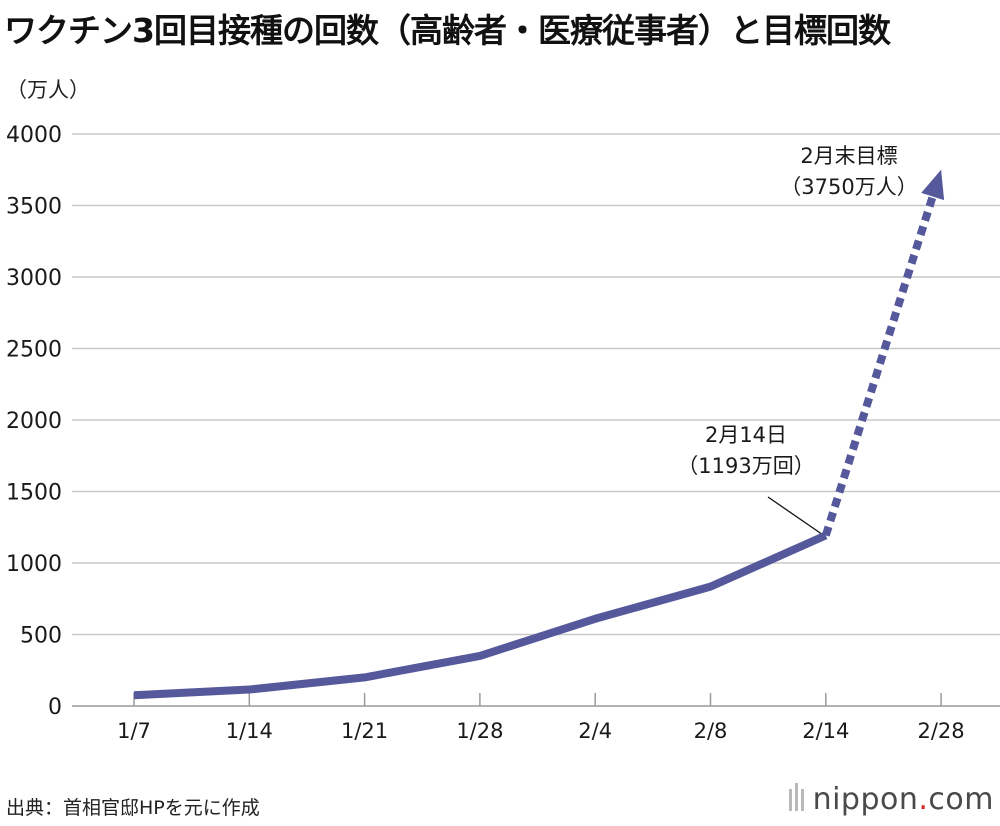  Describe the element at coordinates (961, 799) in the screenshot. I see `brand-tld: com` at that location.